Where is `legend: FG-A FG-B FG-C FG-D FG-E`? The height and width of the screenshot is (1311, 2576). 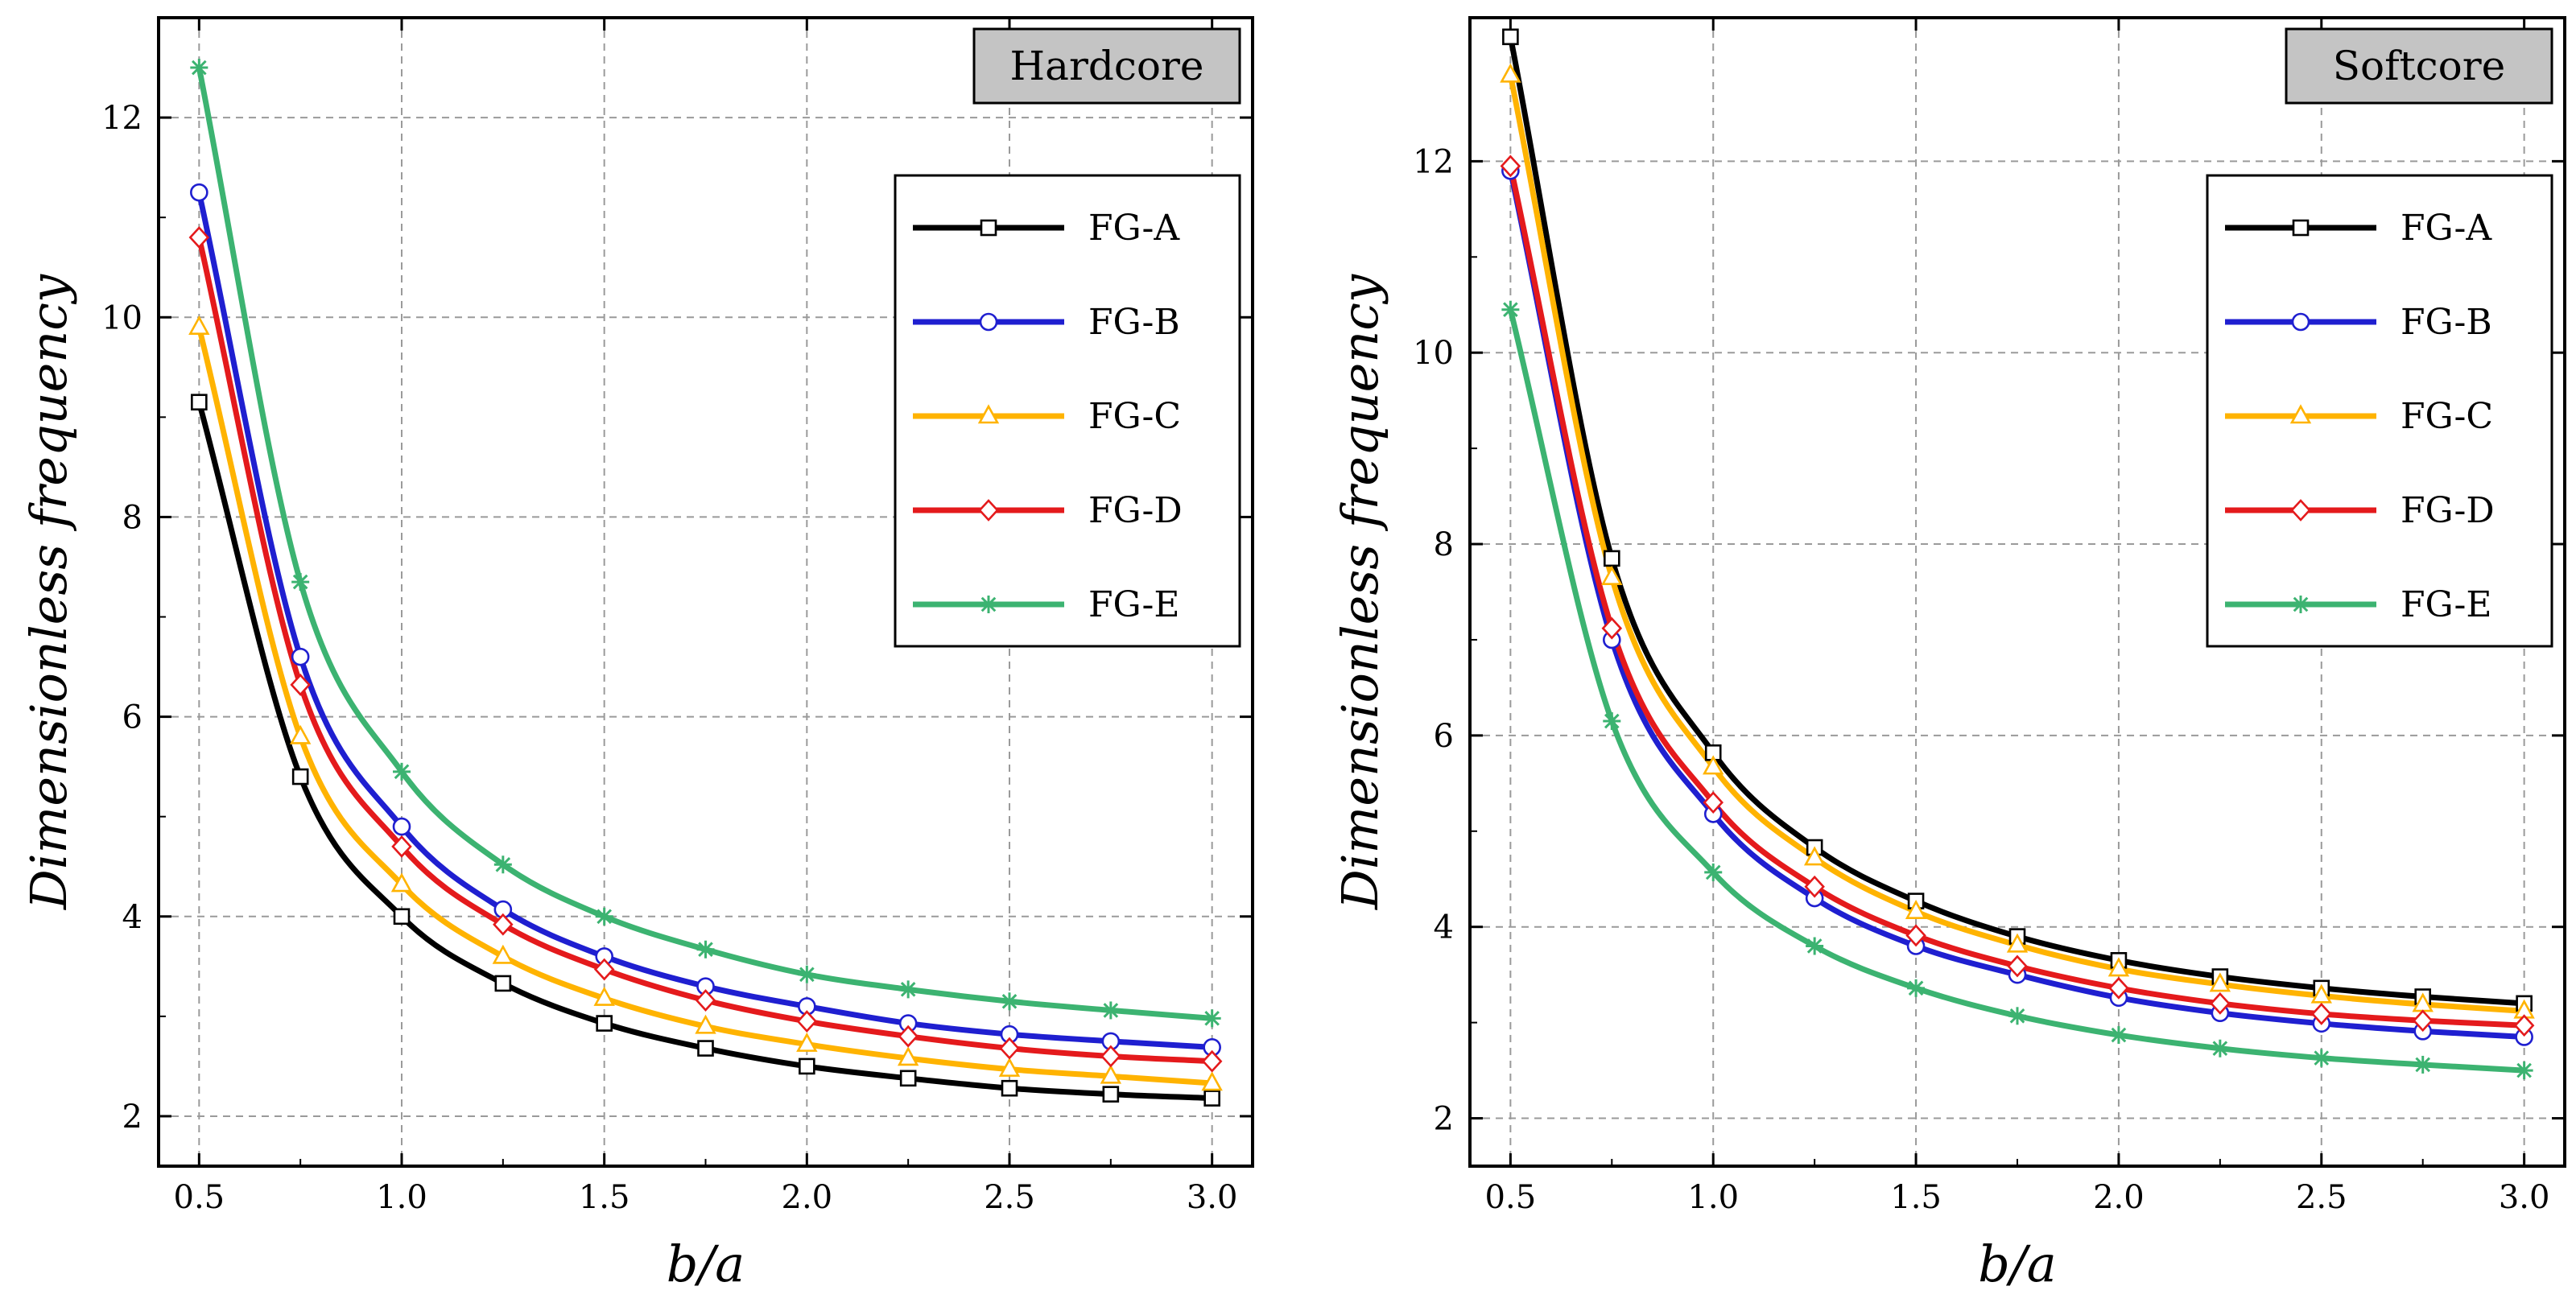
legend: FG-A FG-B FG-C FG-D FG-E is located at coordinates (1067, 411).